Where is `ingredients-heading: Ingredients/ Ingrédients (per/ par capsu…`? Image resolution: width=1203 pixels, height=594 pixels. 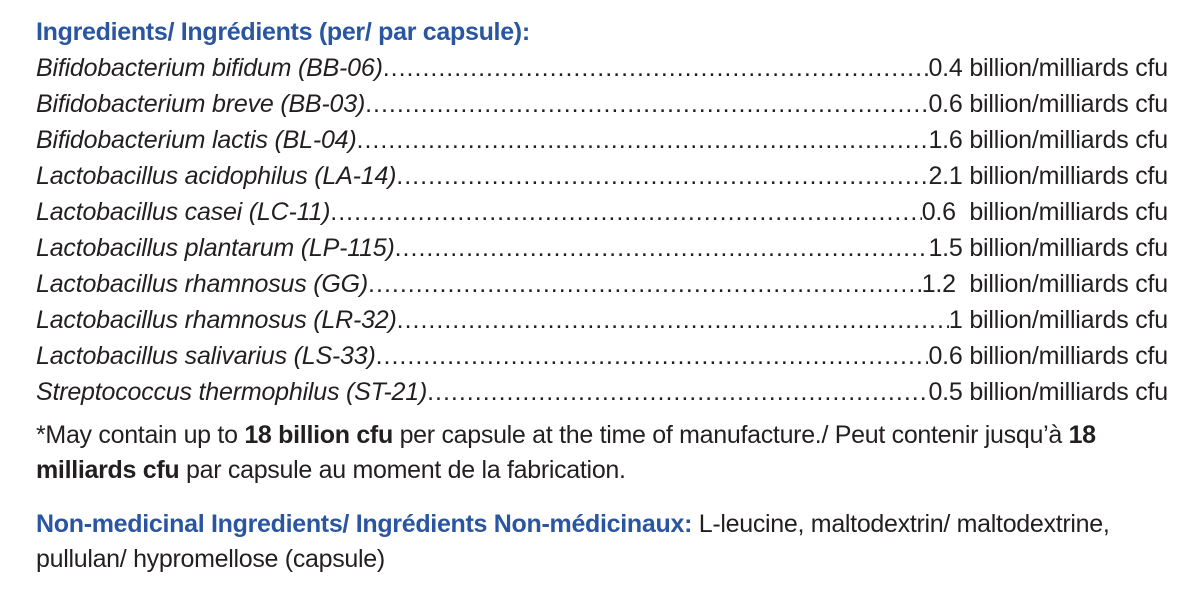
ingredients-heading: Ingredients/ Ingrédients (per/ par capsu… is located at coordinates (283, 32).